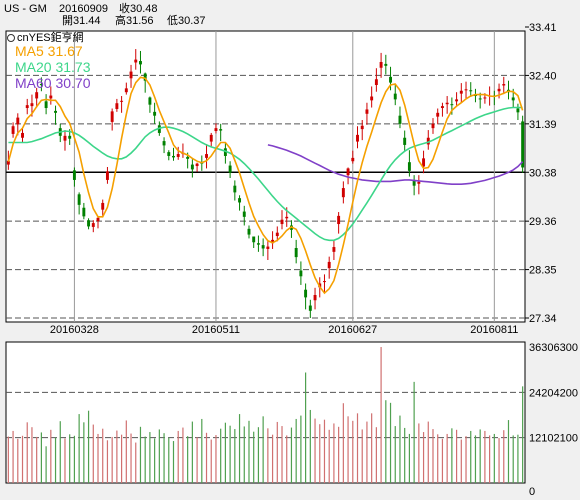  I want to click on date-tick-label: 20160627, so click(352, 330).